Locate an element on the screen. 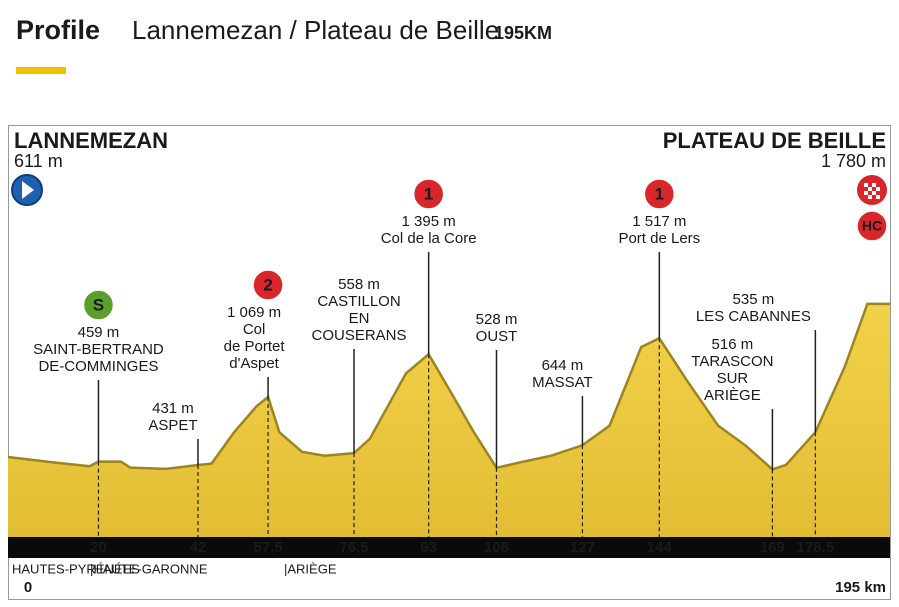  accent-bar is located at coordinates (41, 70).